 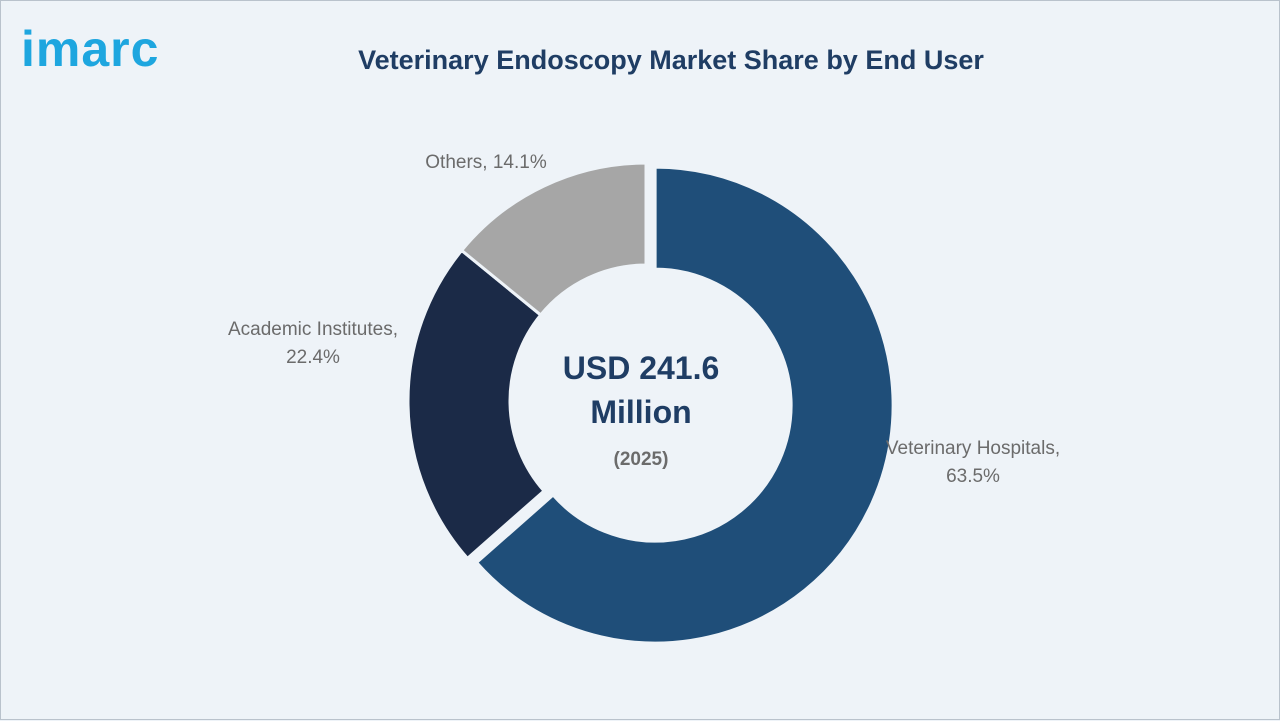 I want to click on others-label: Others, 14.1%, so click(x=486, y=162).